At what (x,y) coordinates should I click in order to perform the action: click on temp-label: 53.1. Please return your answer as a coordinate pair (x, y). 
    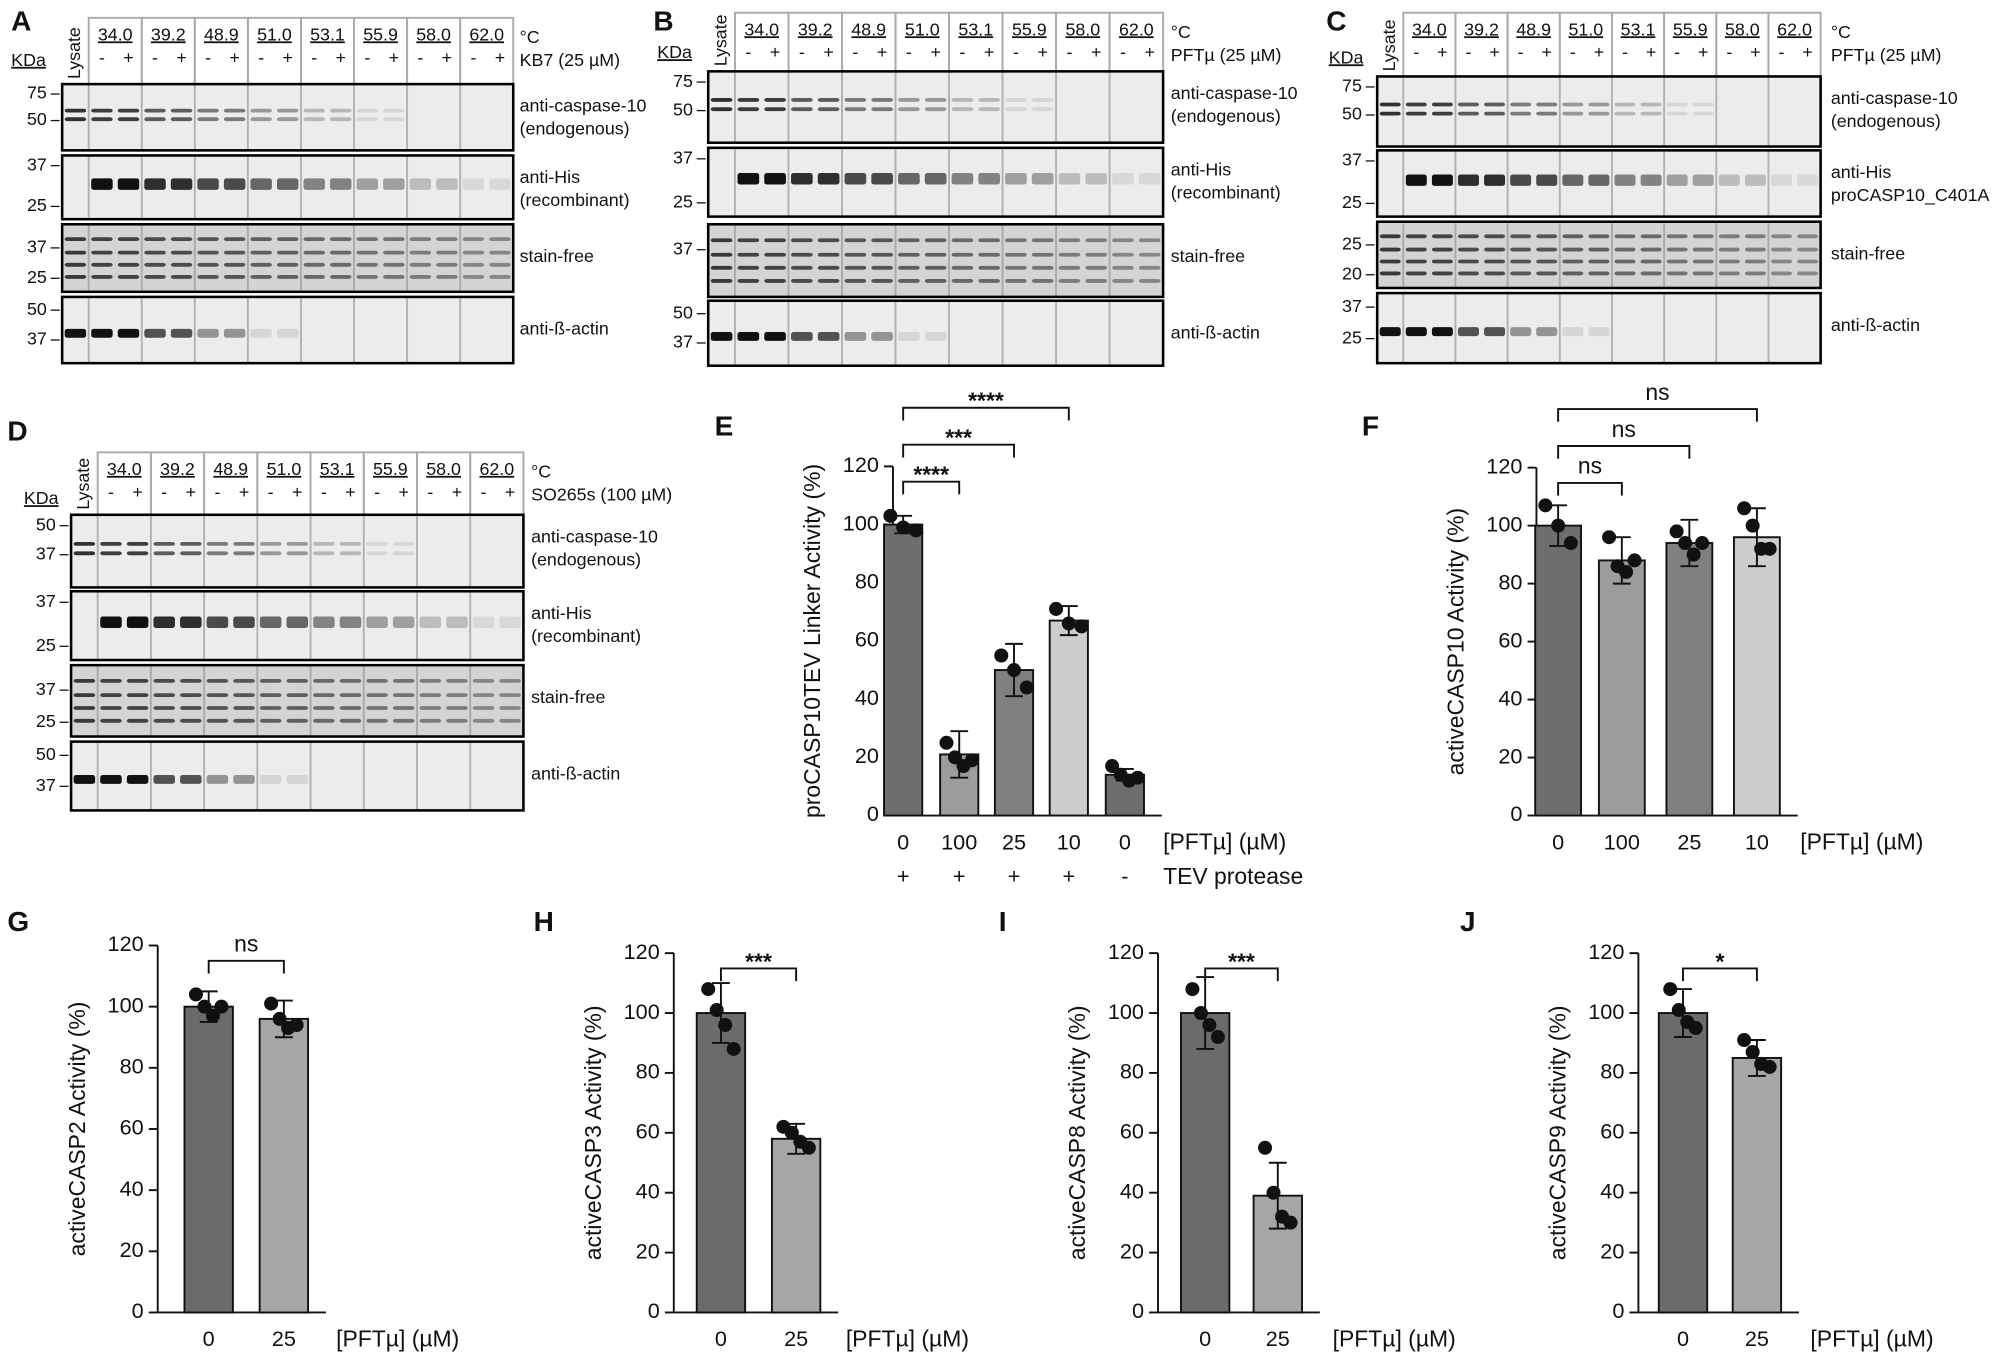
    Looking at the image, I should click on (337, 469).